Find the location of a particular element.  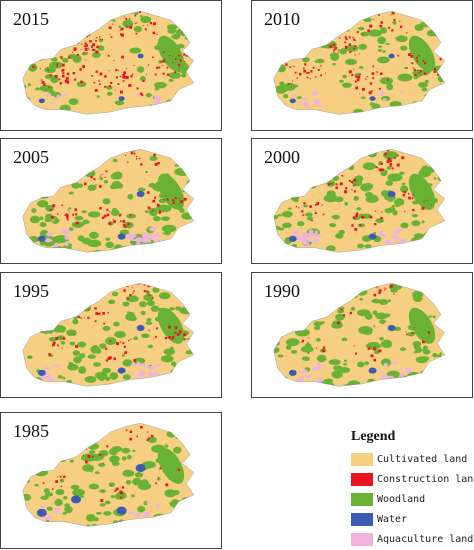

land-cover-patches is located at coordinates (108, 202).